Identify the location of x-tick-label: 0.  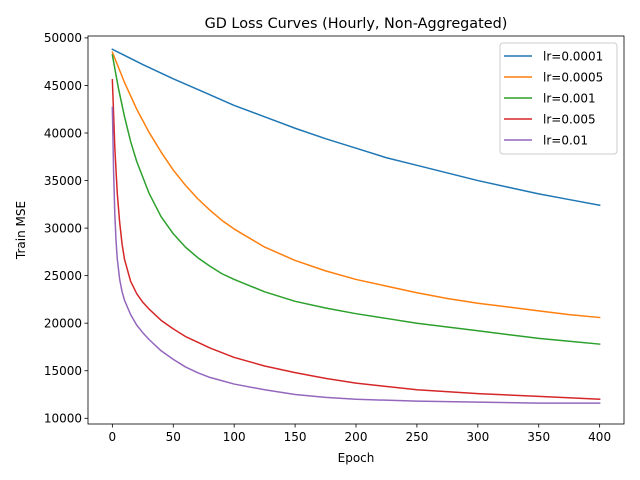
(113, 437).